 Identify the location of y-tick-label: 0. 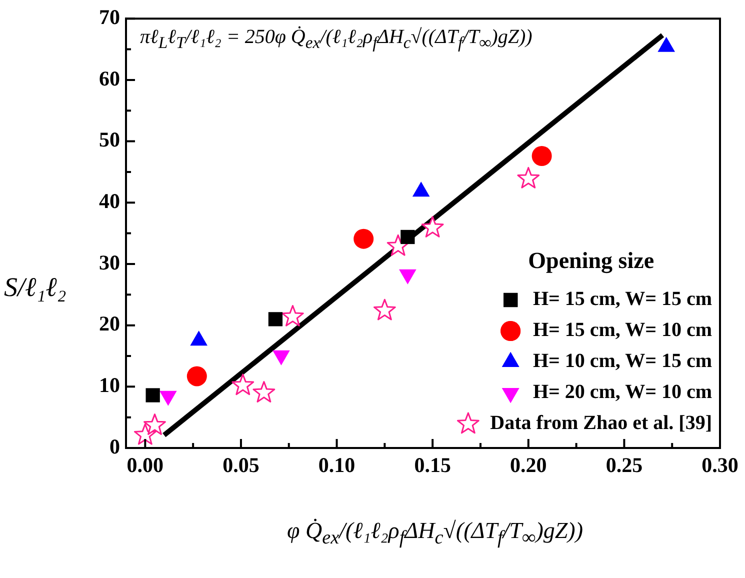
(115, 446).